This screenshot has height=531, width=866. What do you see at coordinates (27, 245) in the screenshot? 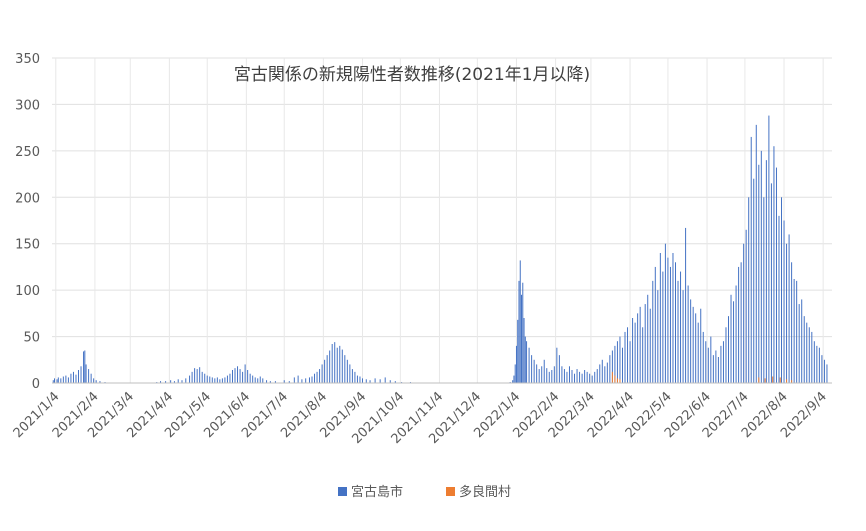
I see `y-tick-label: 150` at bounding box center [27, 245].